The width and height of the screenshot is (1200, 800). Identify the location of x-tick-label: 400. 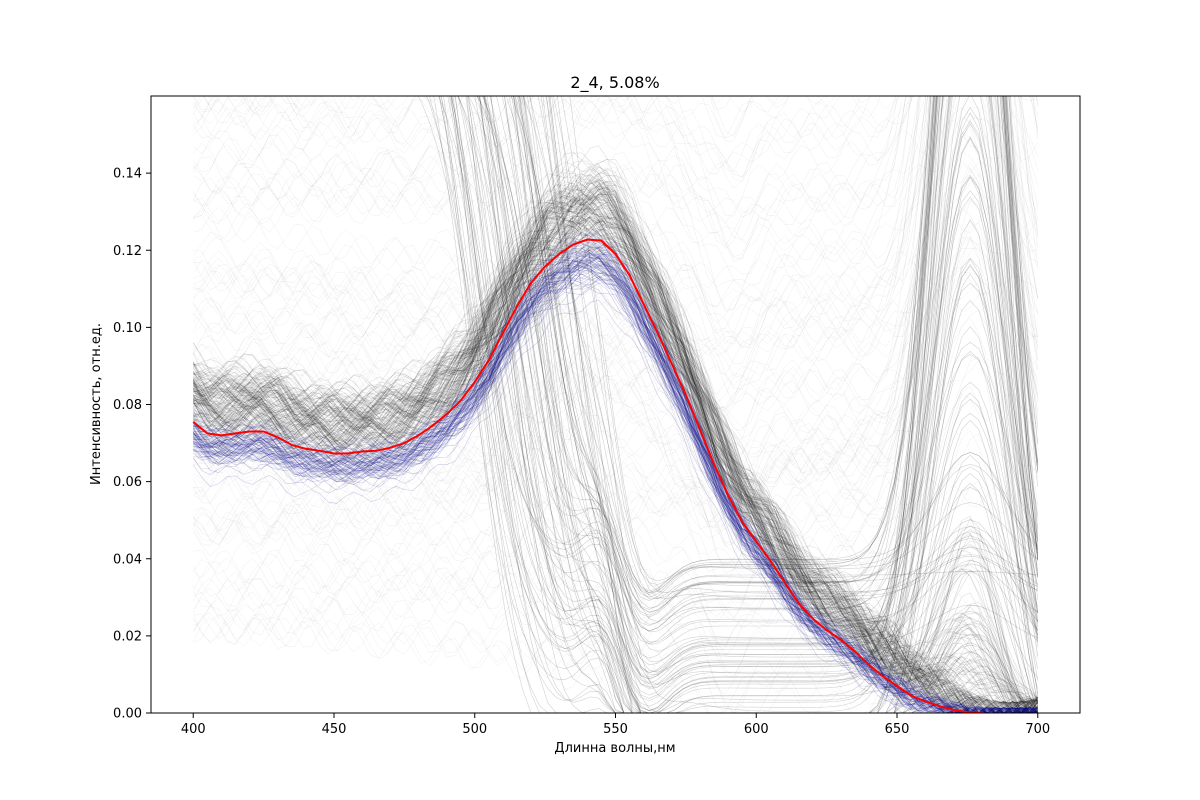
(193, 729).